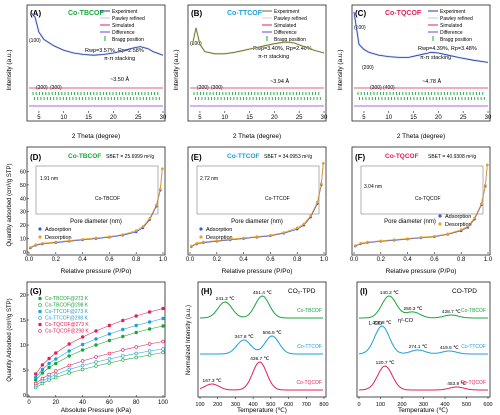 The image size is (500, 415). What do you see at coordinates (259, 359) in the screenshot?
I see `peak-label: 436.7 ℃` at bounding box center [259, 359].